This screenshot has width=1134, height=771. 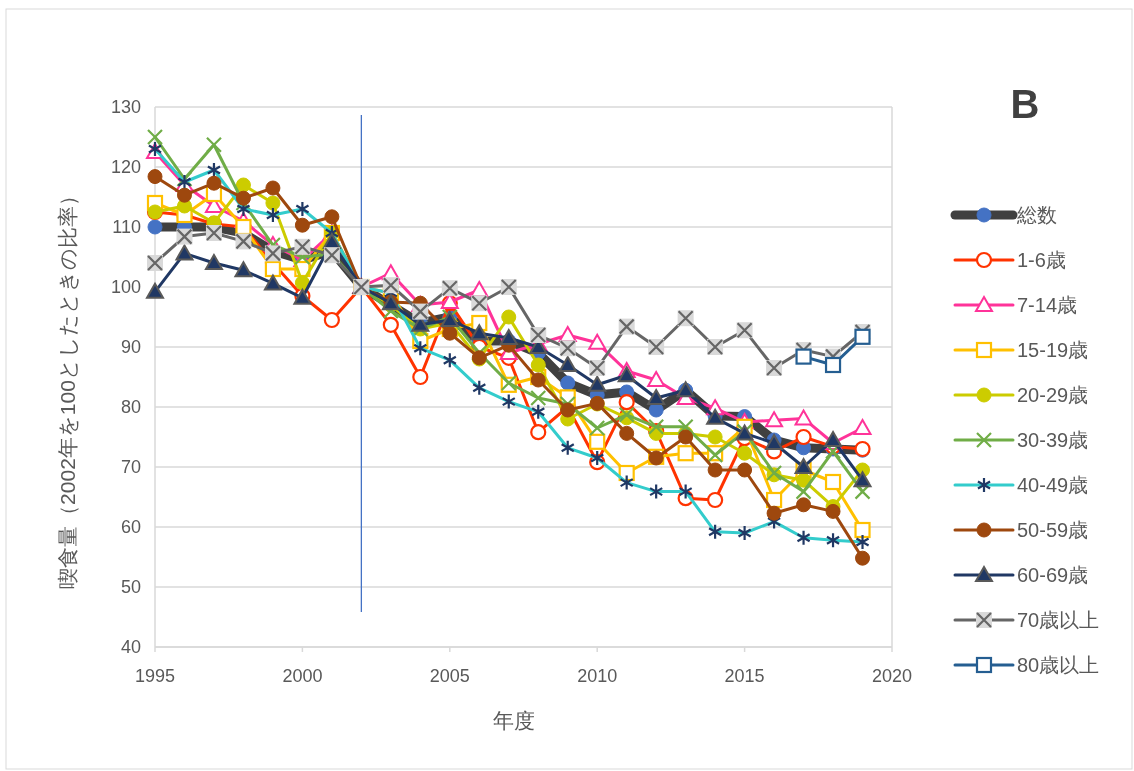 What do you see at coordinates (67, 387) in the screenshot?
I see `y-axis-title: 喫食量（2002年を100としたときの比率）` at bounding box center [67, 387].